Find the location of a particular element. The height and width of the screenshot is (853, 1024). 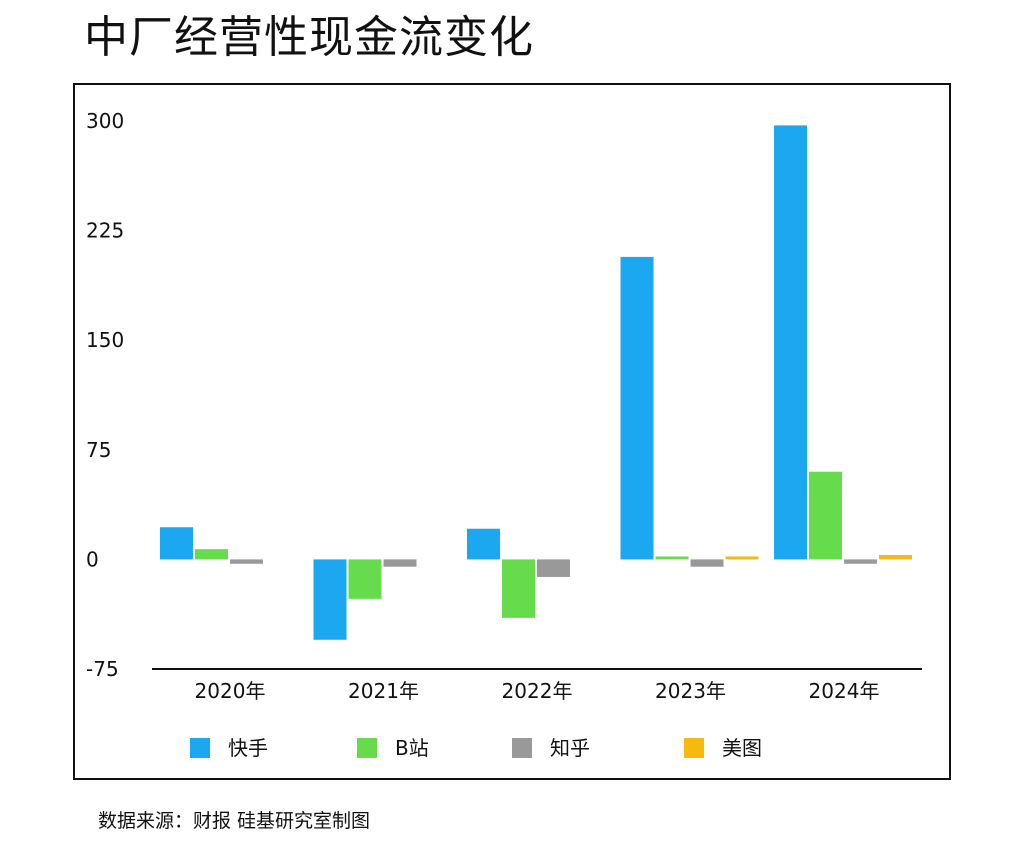

x-tick-label: 2024年 is located at coordinates (844, 691).